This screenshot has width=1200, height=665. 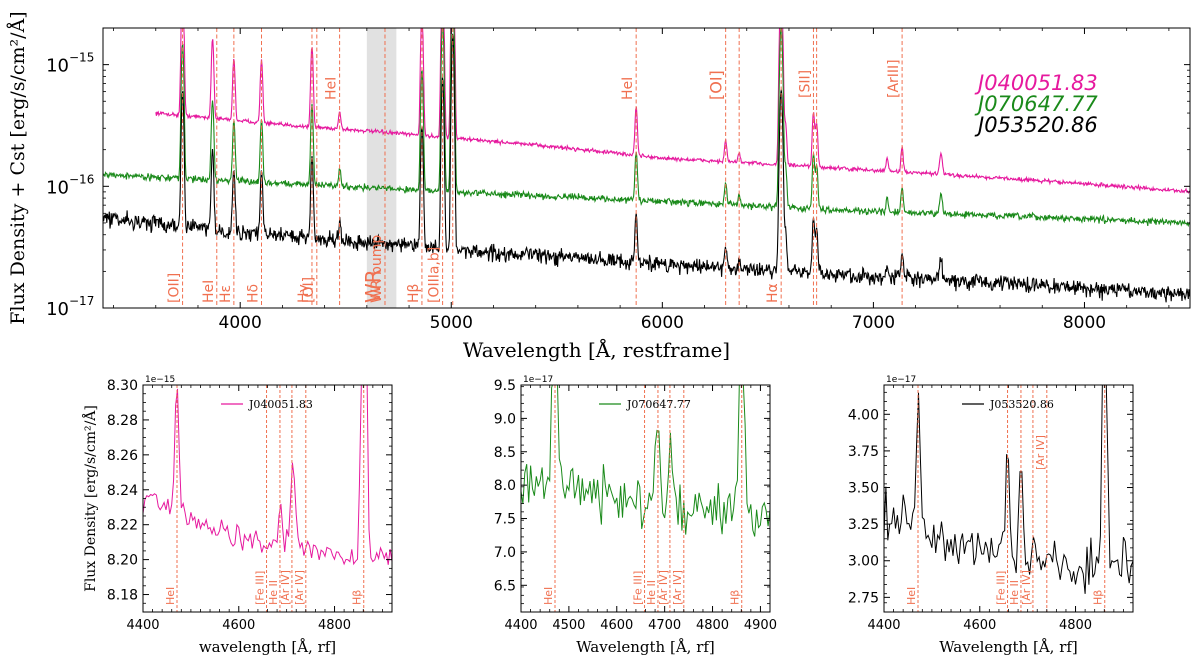 I want to click on marker-label: [SII], so click(x=805, y=84).